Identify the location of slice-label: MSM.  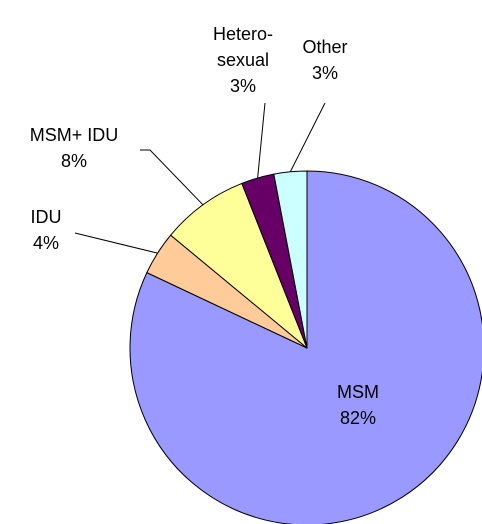
(358, 392).